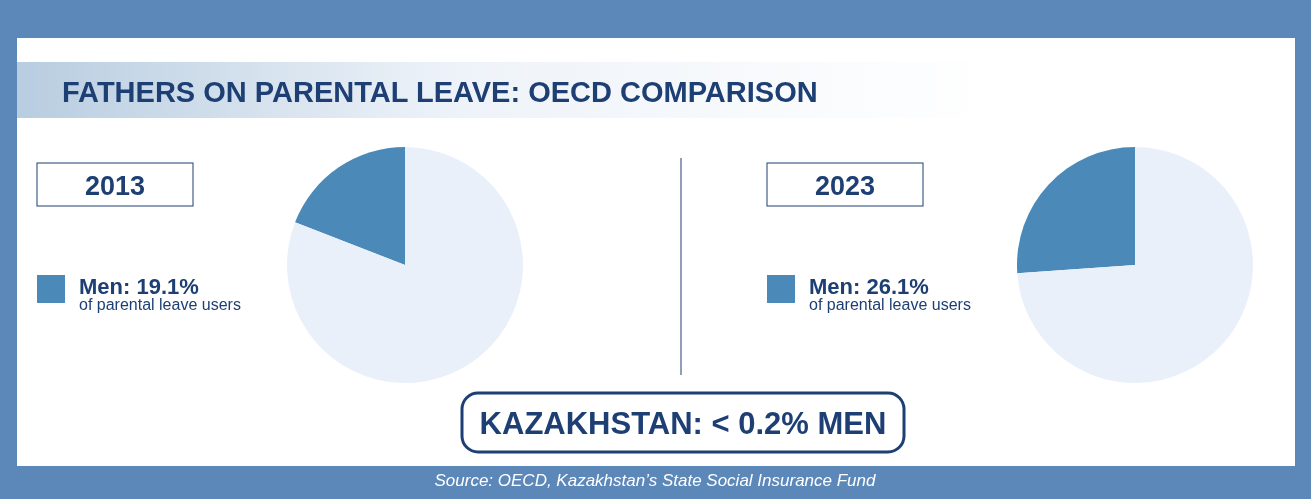  I want to click on legend-label: Men: 19.1%, so click(139, 286).